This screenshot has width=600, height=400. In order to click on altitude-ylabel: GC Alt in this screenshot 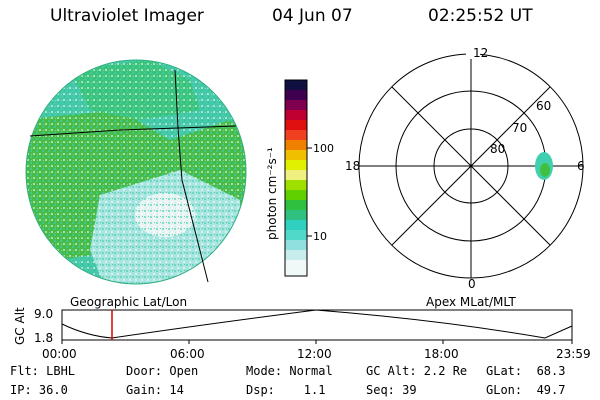, I will do `click(20, 326)`.